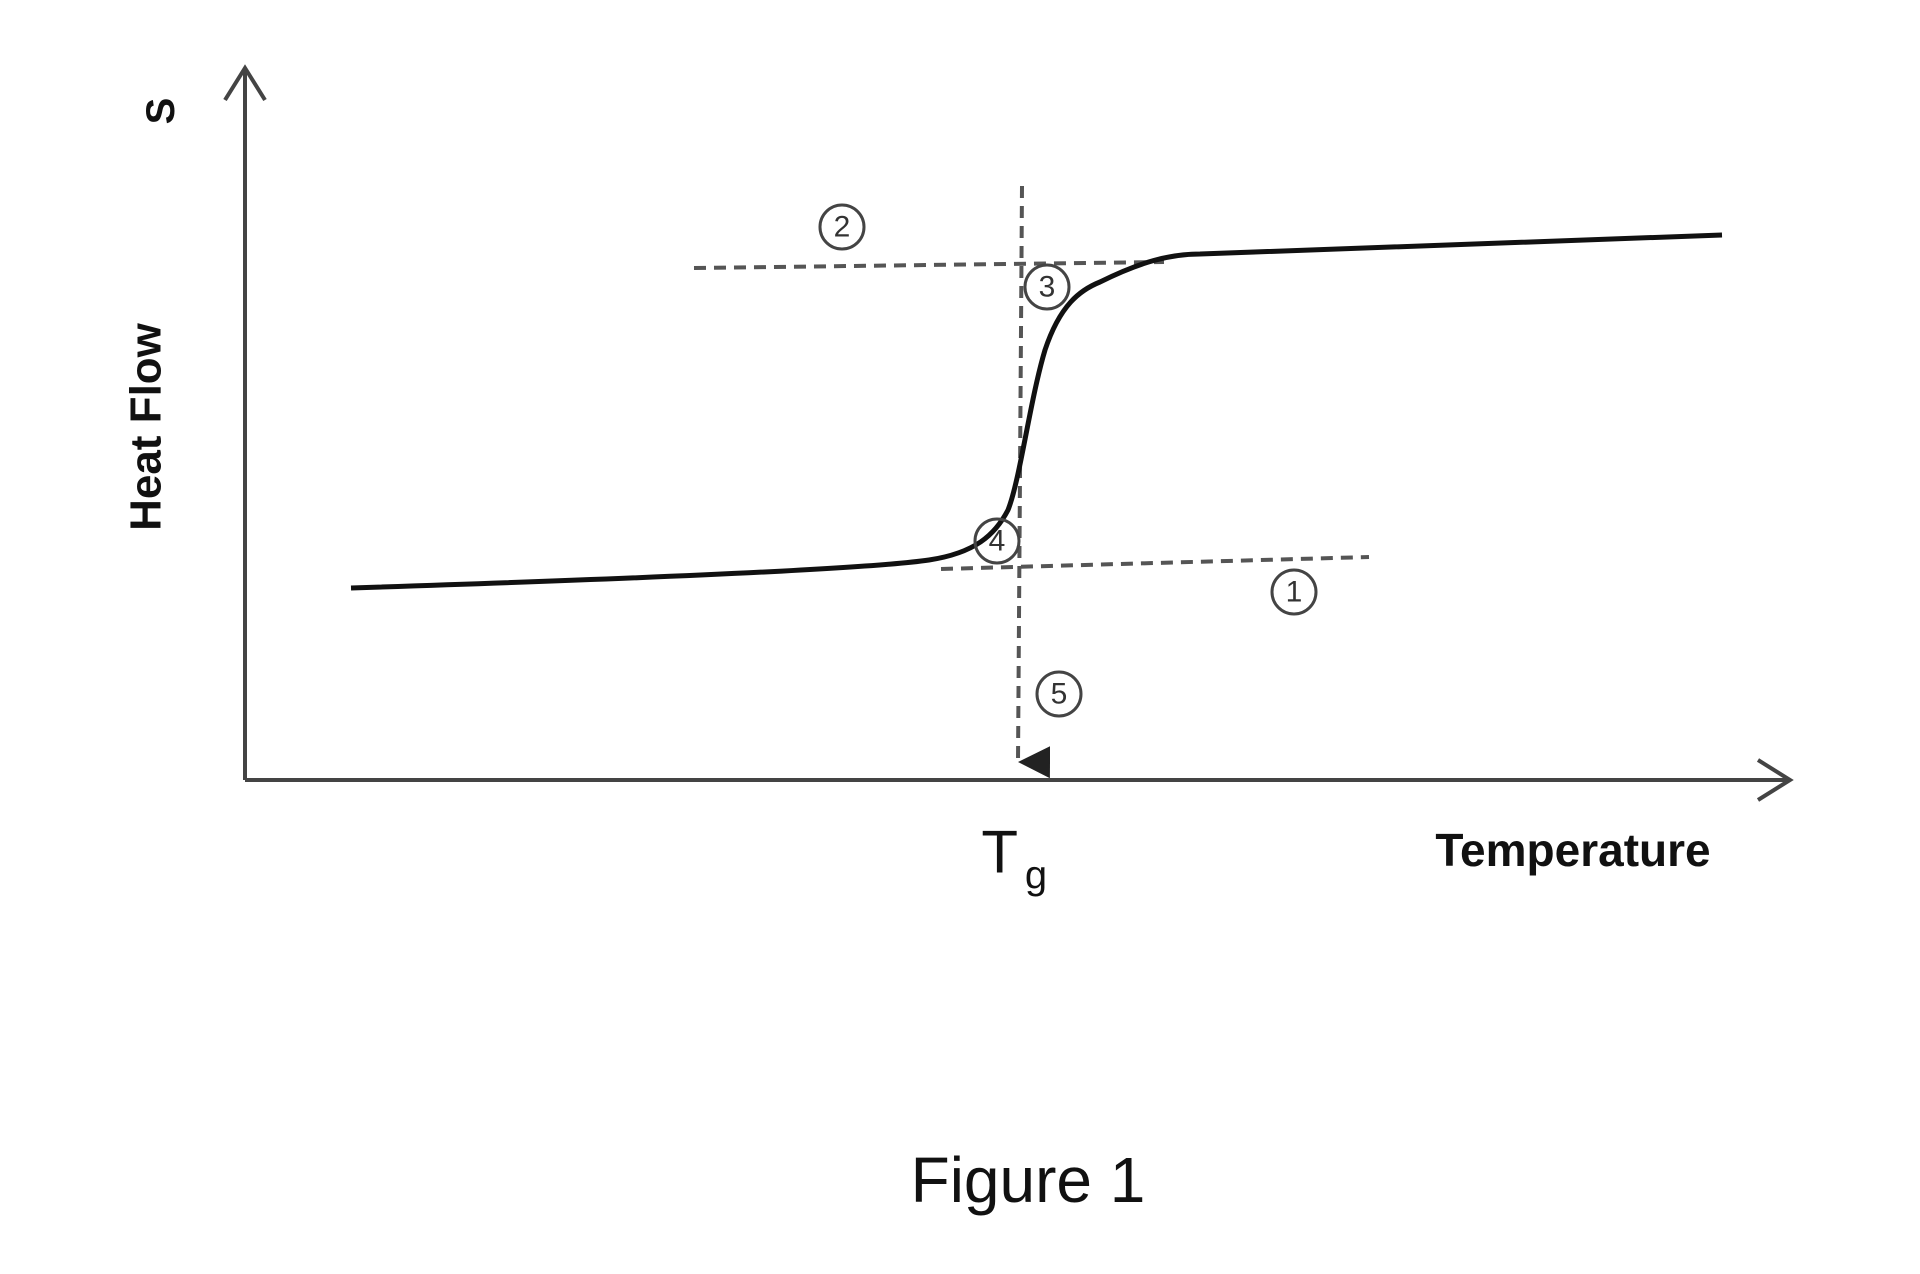 This screenshot has height=1274, width=1920. I want to click on marker-label: 1, so click(1294, 592).